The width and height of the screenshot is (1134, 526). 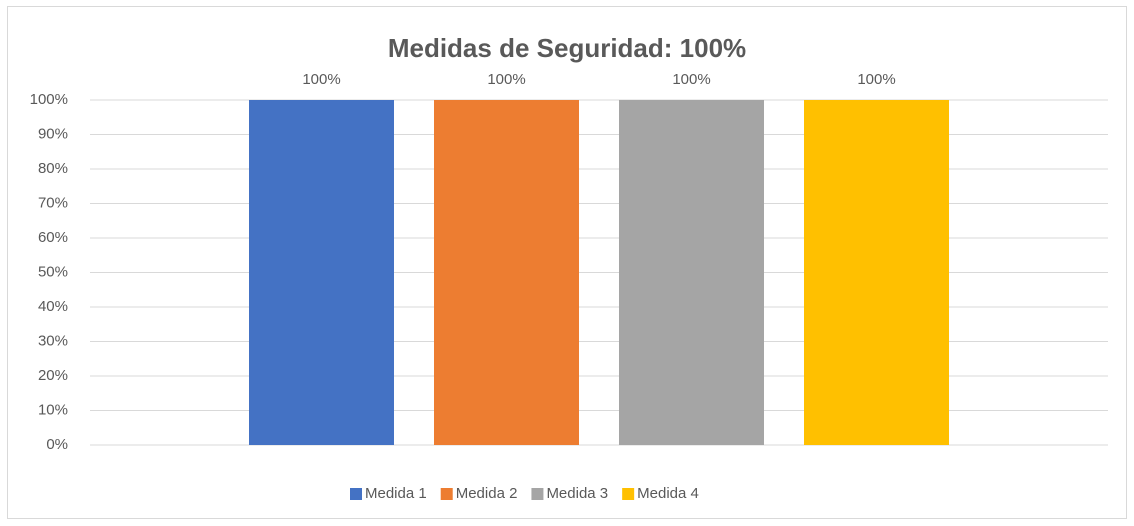 I want to click on chart-title: Medidas de Seguridad: 100%, so click(x=567, y=48).